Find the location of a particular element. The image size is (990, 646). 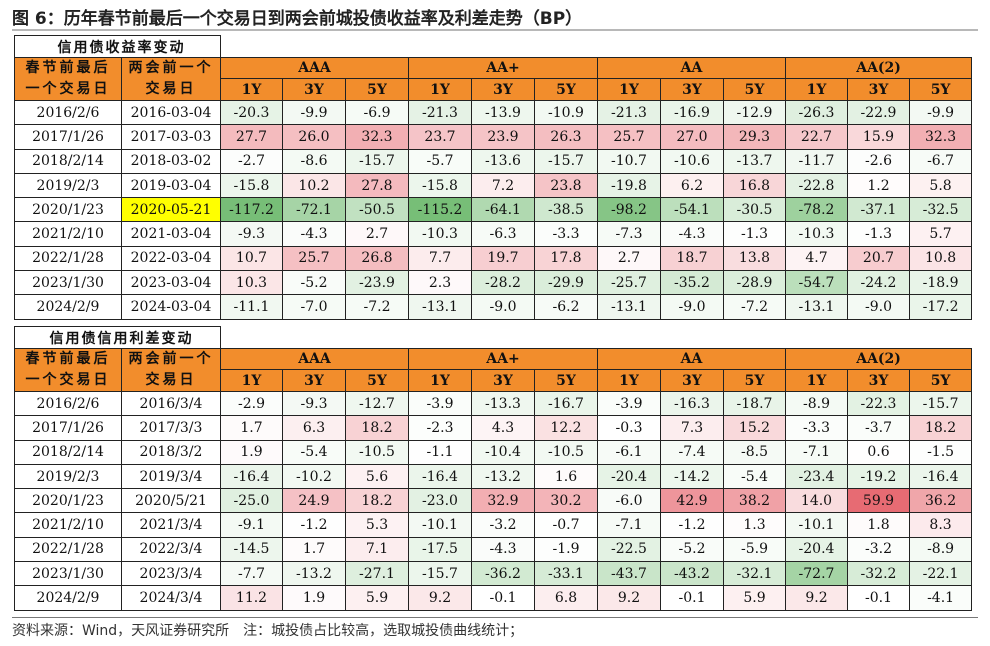

value-cell: -5.4 is located at coordinates (314, 452).